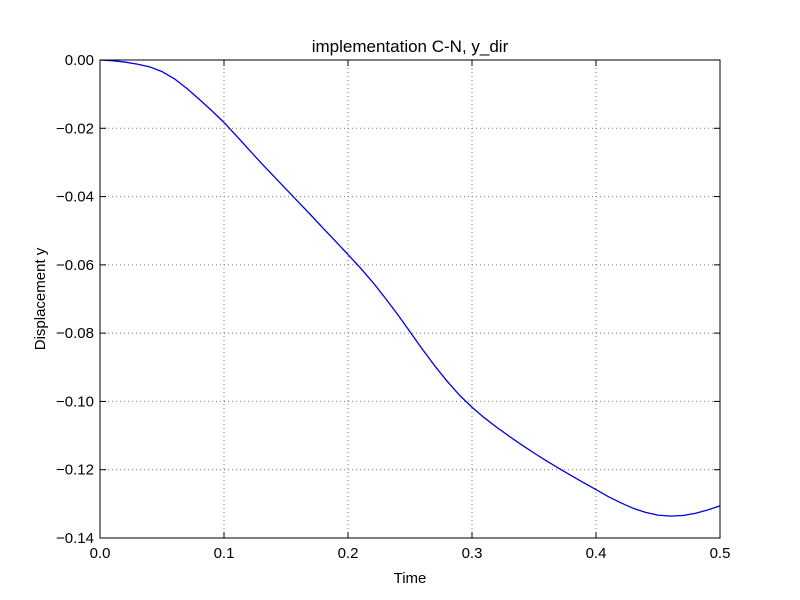 The image size is (800, 600). I want to click on y-tick-label: 0.00, so click(79, 60).